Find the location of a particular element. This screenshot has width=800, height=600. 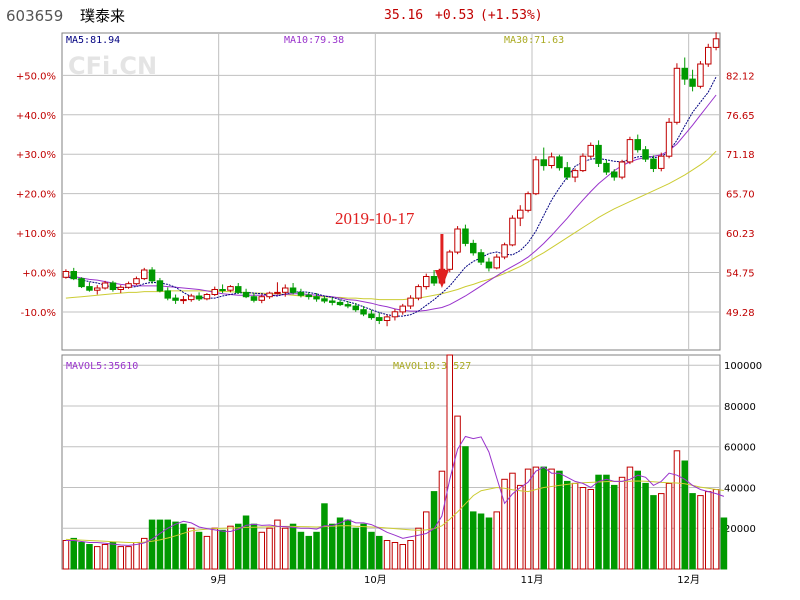

mavol5-legend: MAVOL5:35610 is located at coordinates (102, 366).